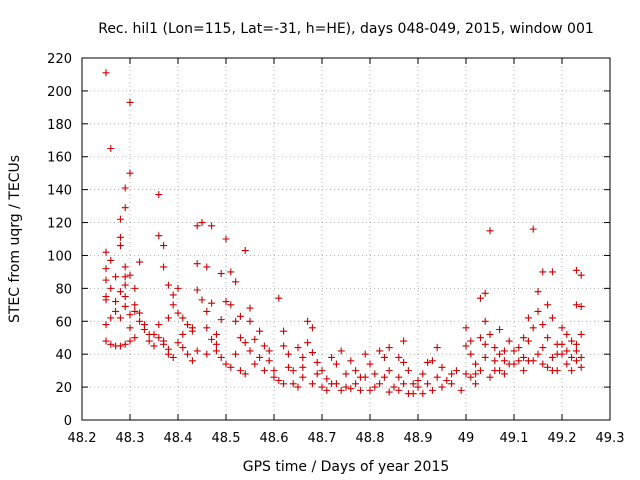 Image resolution: width=640 pixels, height=480 pixels. What do you see at coordinates (322, 438) in the screenshot?
I see `x-tick-label-5: 48.7` at bounding box center [322, 438].